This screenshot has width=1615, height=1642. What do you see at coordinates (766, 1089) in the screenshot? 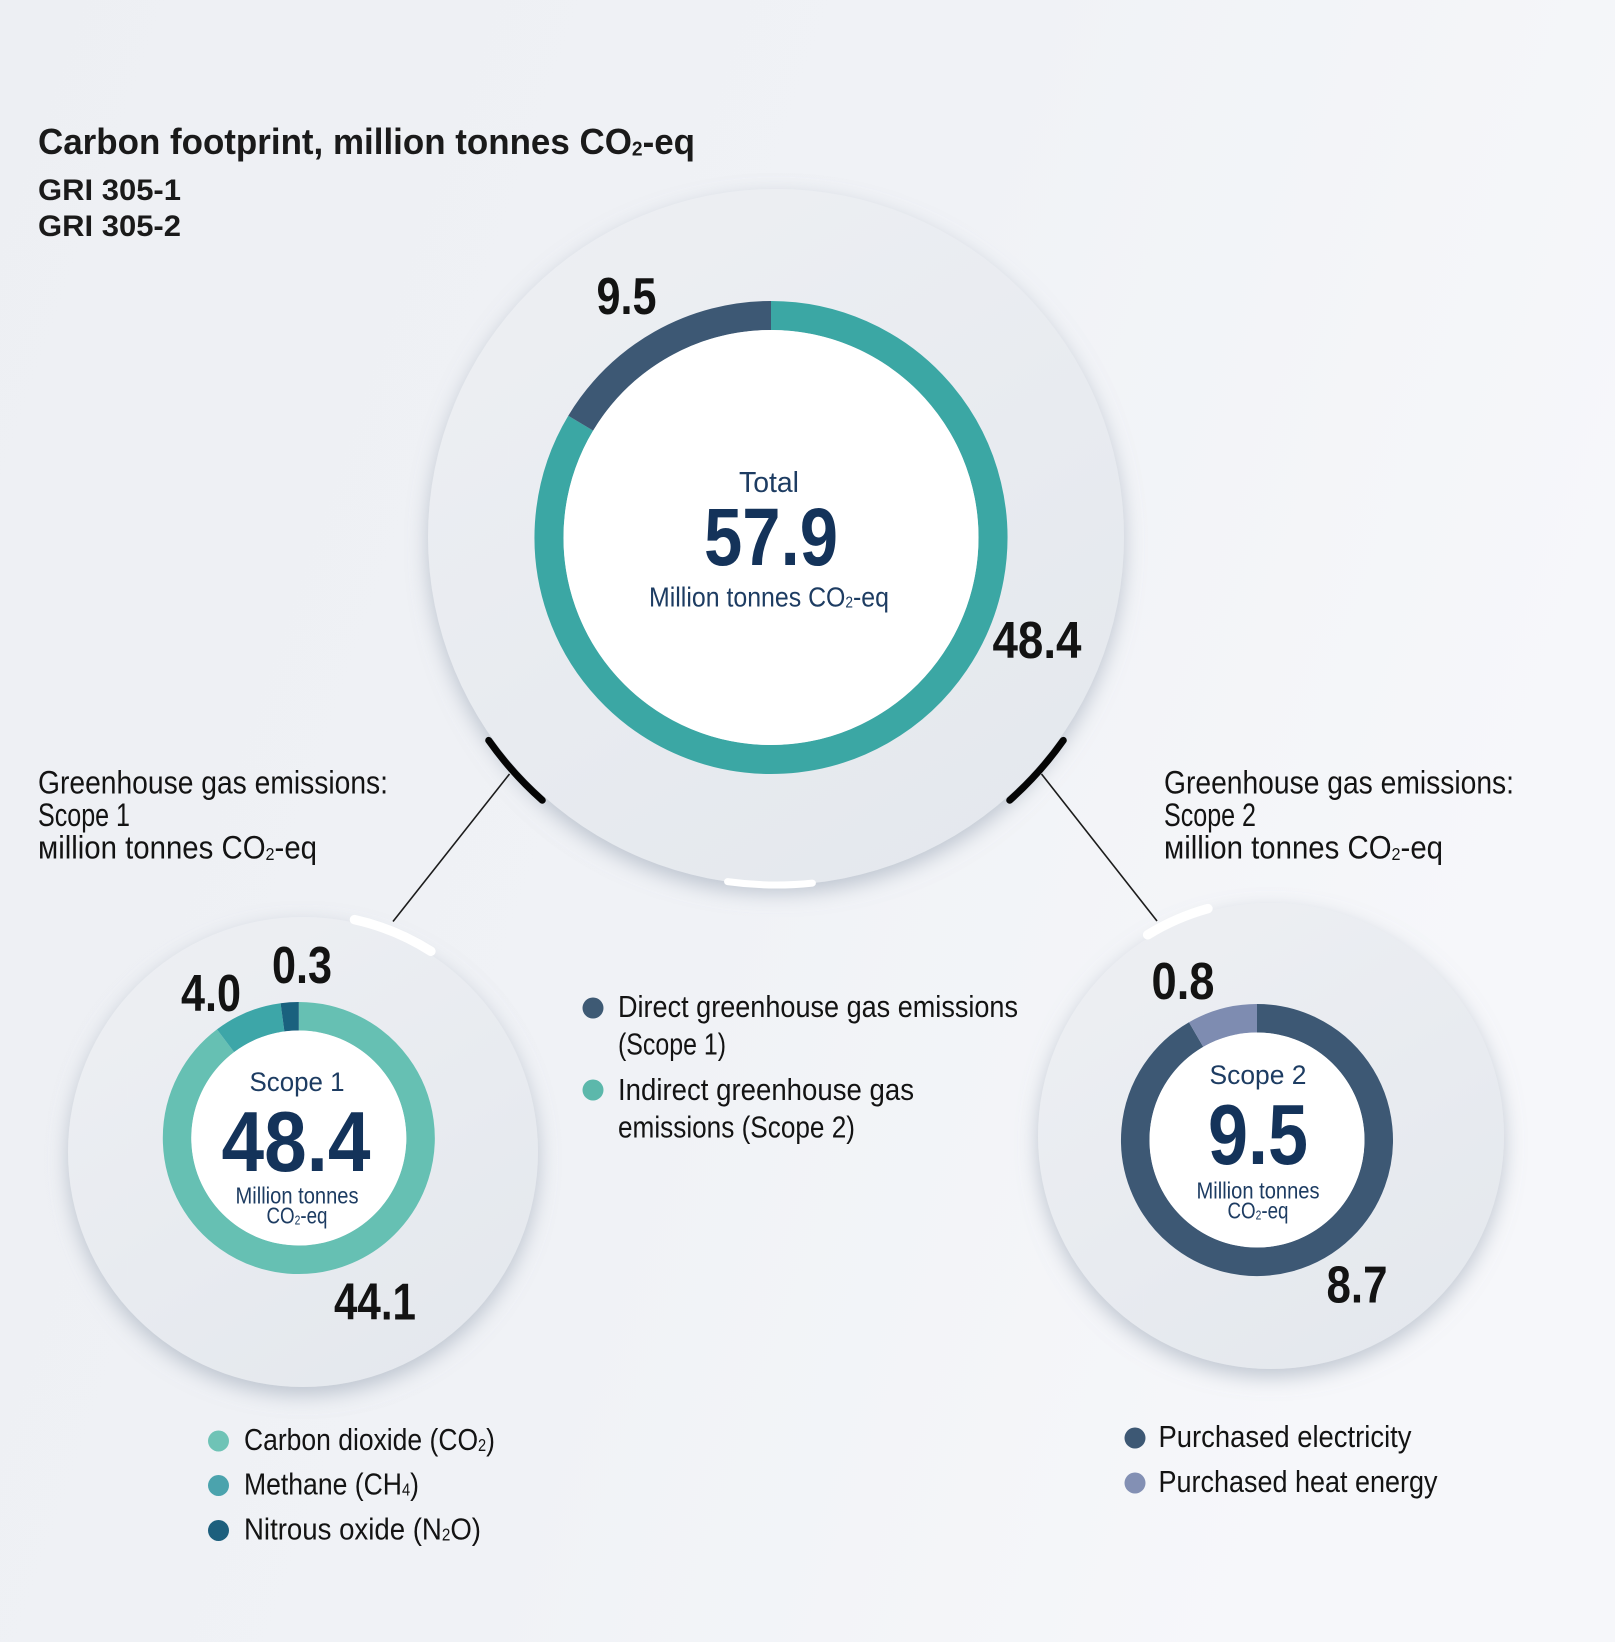
I see `svg-text: Indirect greenhouse gas` at bounding box center [766, 1089].